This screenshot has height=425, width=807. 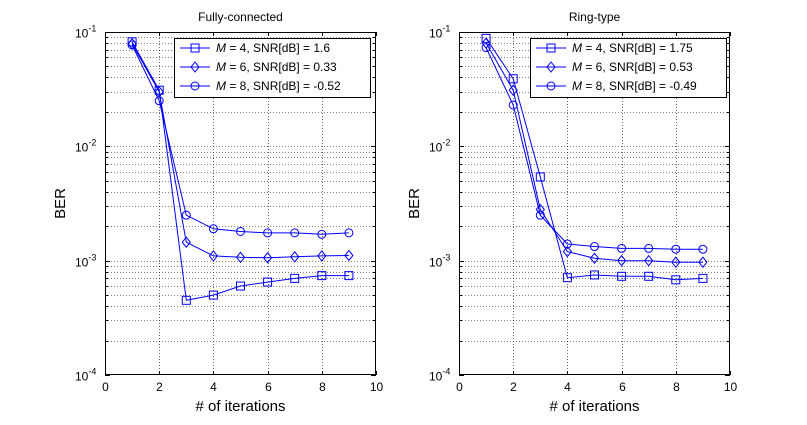 I want to click on legend-marker-circle, so click(x=551, y=86).